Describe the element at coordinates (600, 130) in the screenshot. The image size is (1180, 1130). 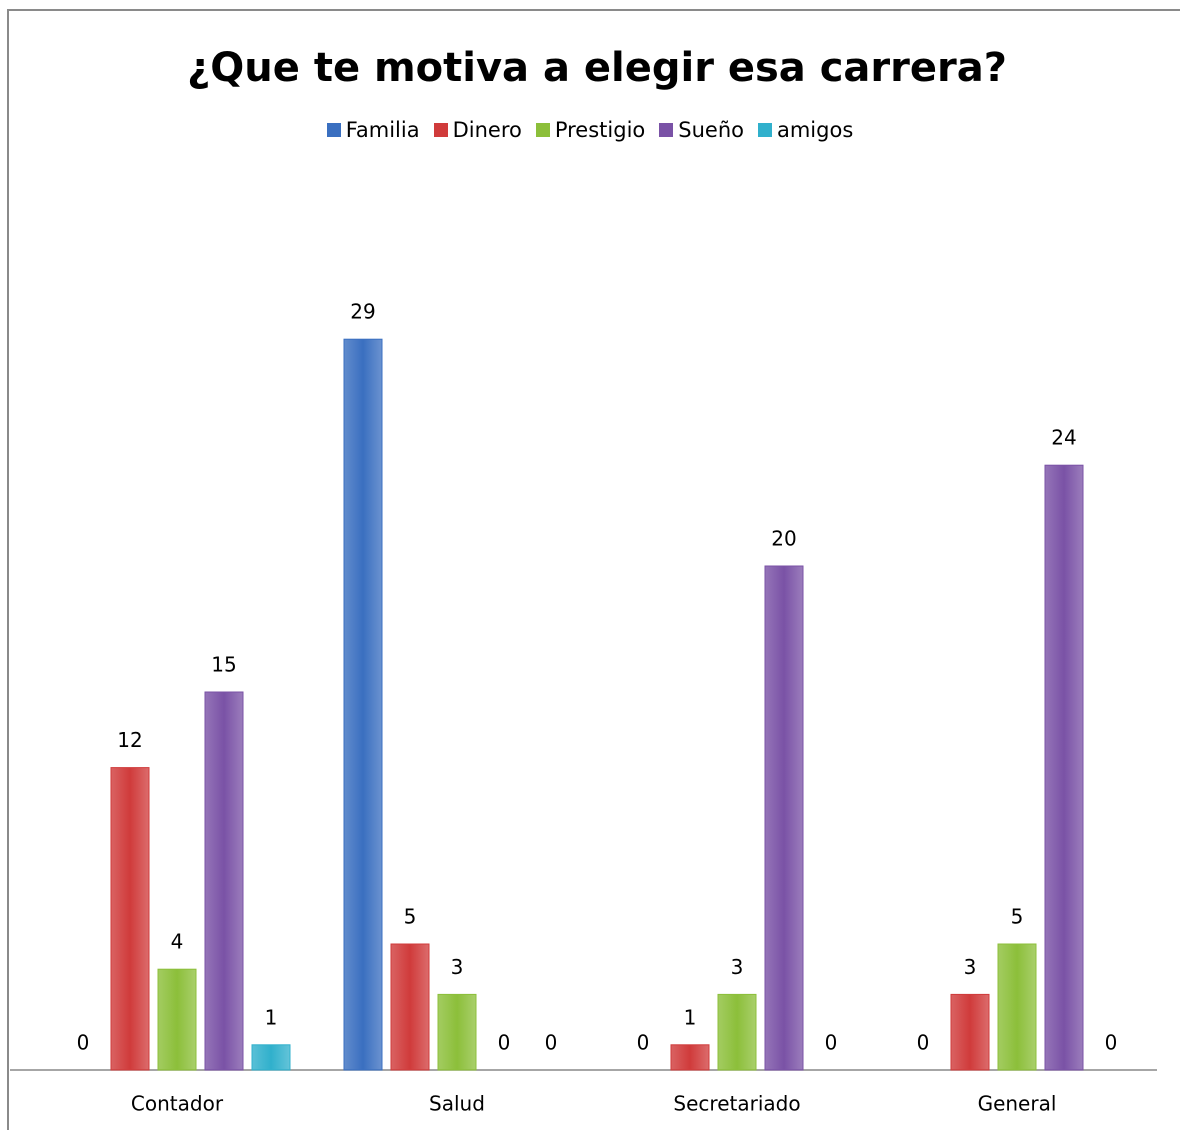
I see `legend-label: Prestigio` at that location.